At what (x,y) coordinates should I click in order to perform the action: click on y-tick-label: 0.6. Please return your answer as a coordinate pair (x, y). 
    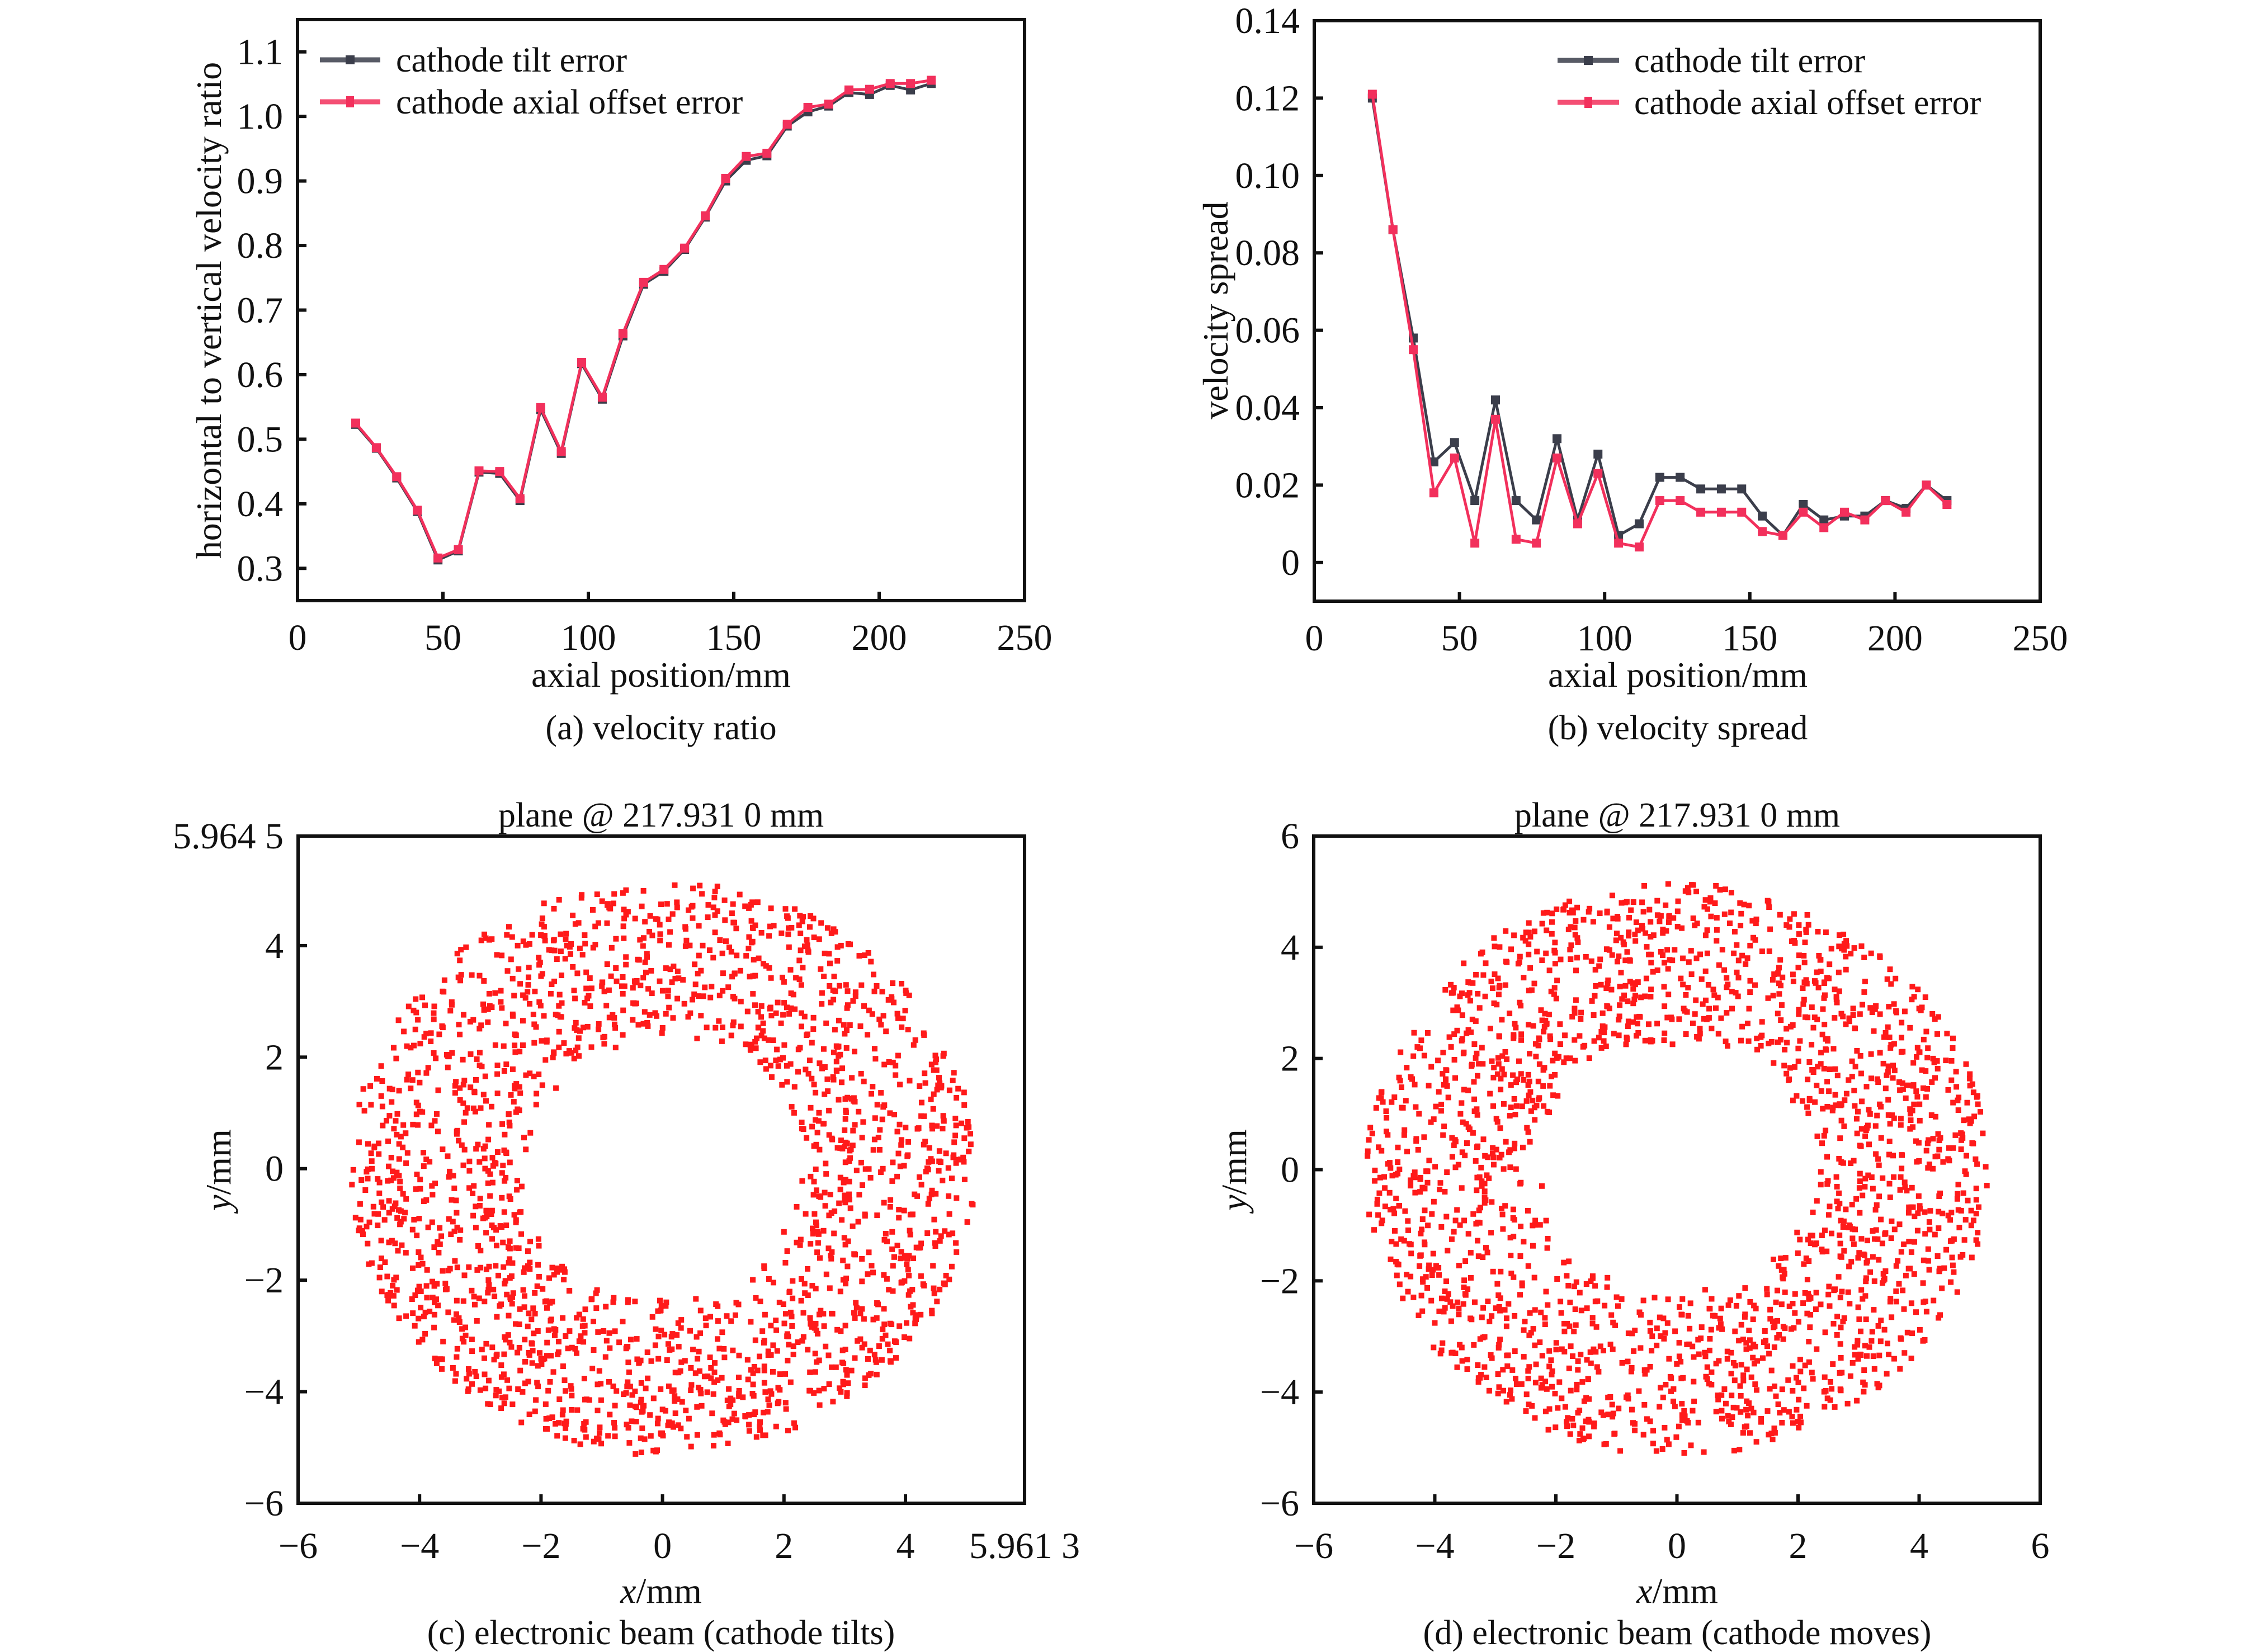
    Looking at the image, I should click on (260, 375).